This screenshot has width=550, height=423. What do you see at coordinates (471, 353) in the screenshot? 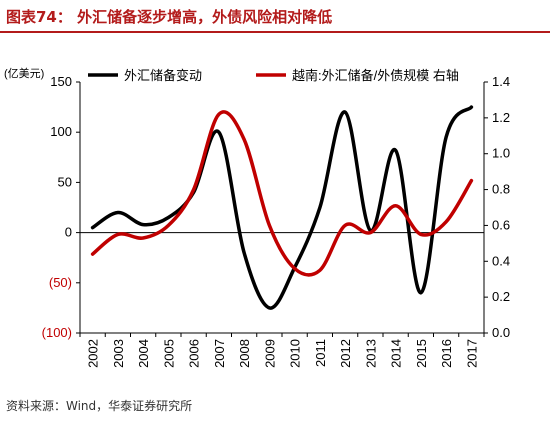
I see `x-axis-tick-label: 2017` at bounding box center [471, 353].